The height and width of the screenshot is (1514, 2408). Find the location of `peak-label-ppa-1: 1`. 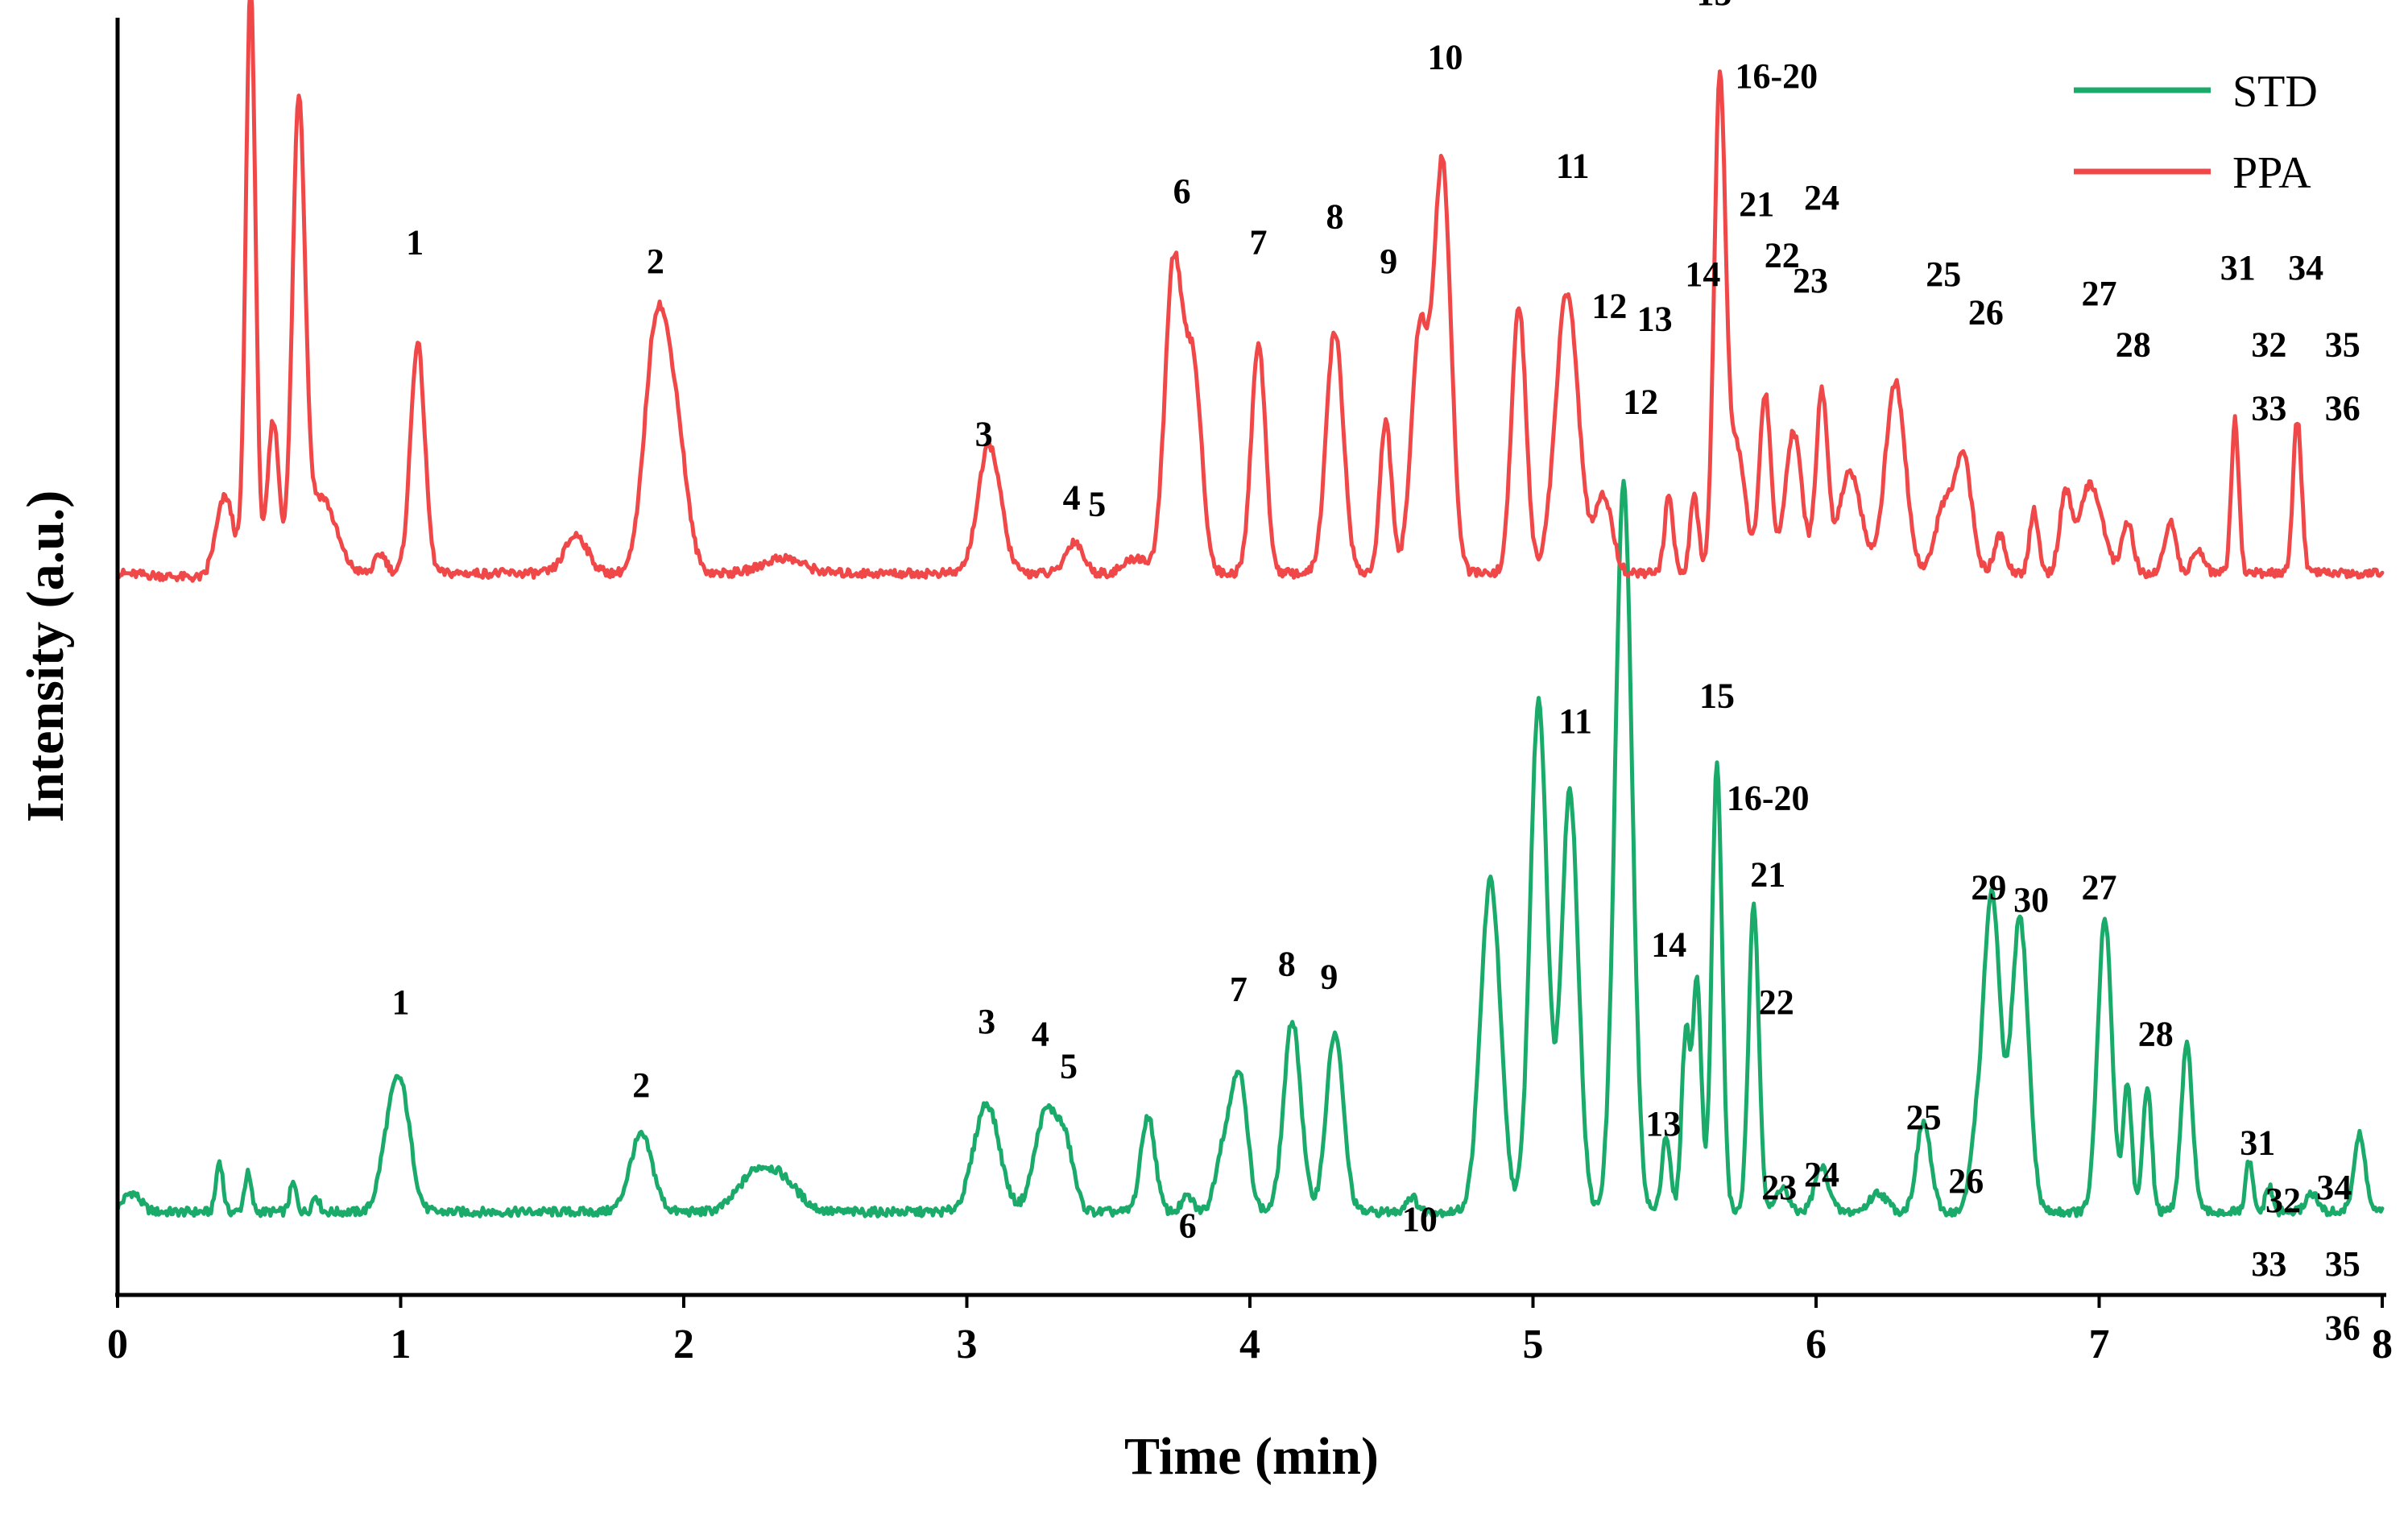

peak-label-ppa-1: 1 is located at coordinates (415, 242).